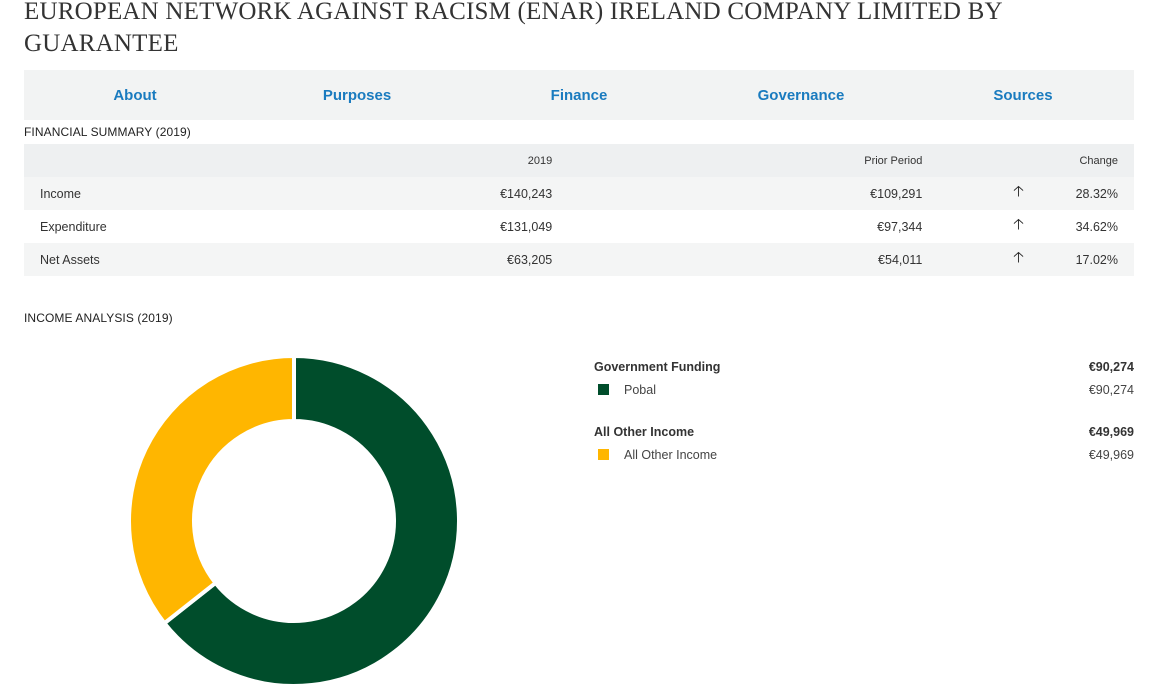  What do you see at coordinates (211, 490) in the screenshot?
I see `donut-slice-all-other-income` at bounding box center [211, 490].